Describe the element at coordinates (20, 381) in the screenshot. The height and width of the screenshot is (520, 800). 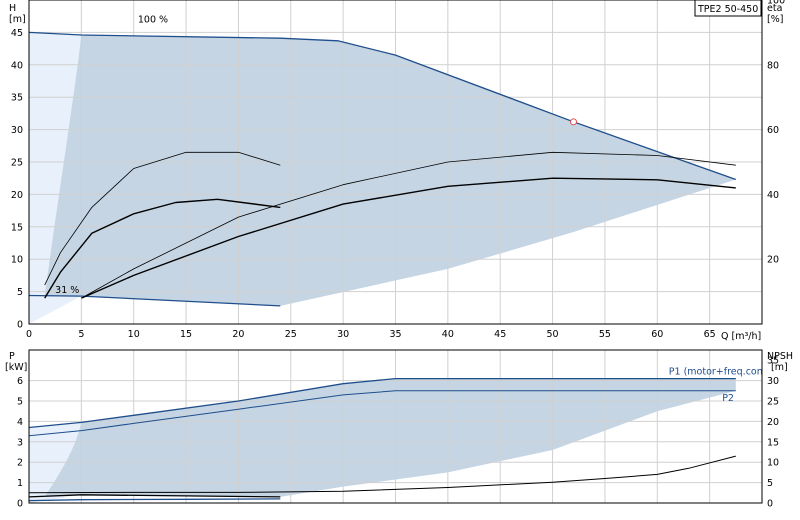
I see `p-tick-label: 6` at that location.